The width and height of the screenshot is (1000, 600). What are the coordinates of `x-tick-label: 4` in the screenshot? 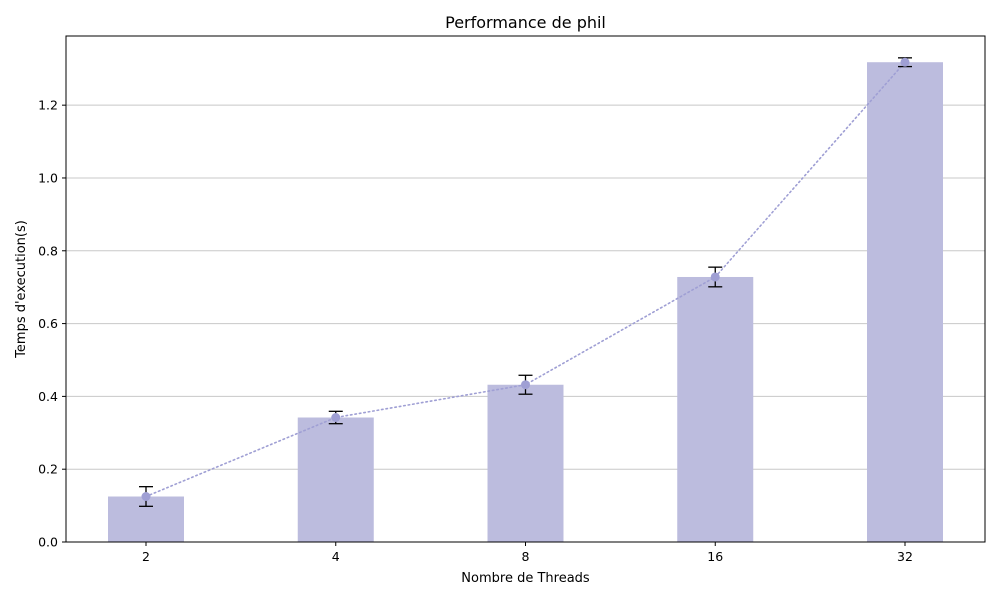 It's located at (336, 556).